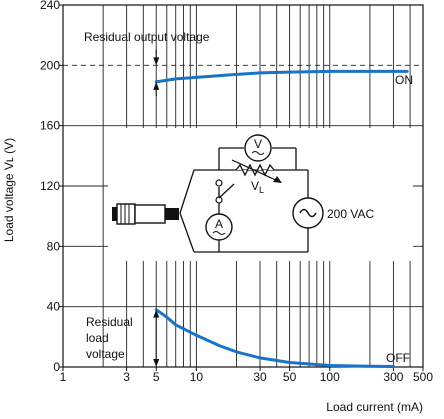 This screenshot has width=444, height=419. Describe the element at coordinates (50, 6) in the screenshot. I see `y-tick-label: 240` at that location.